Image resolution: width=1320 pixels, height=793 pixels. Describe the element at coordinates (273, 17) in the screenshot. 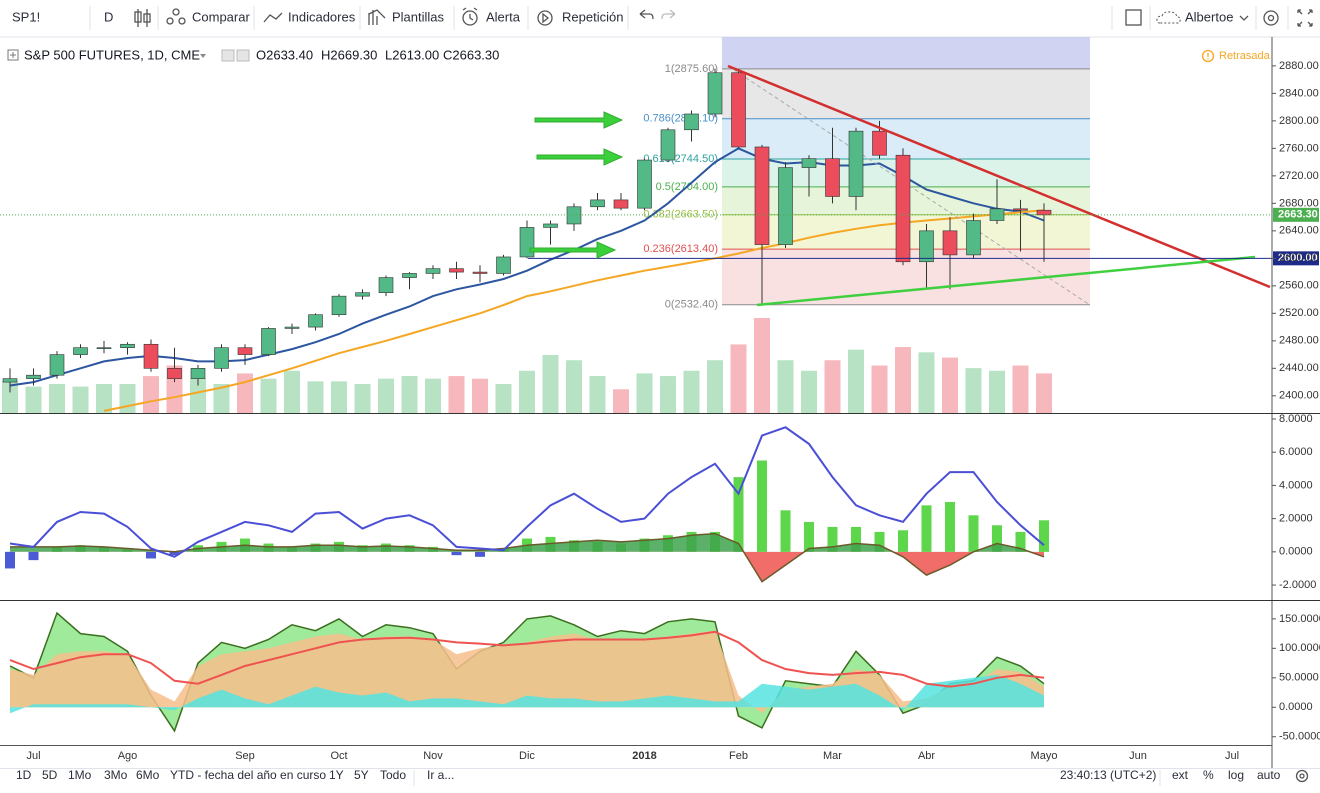

I see `indicators-icon` at that location.